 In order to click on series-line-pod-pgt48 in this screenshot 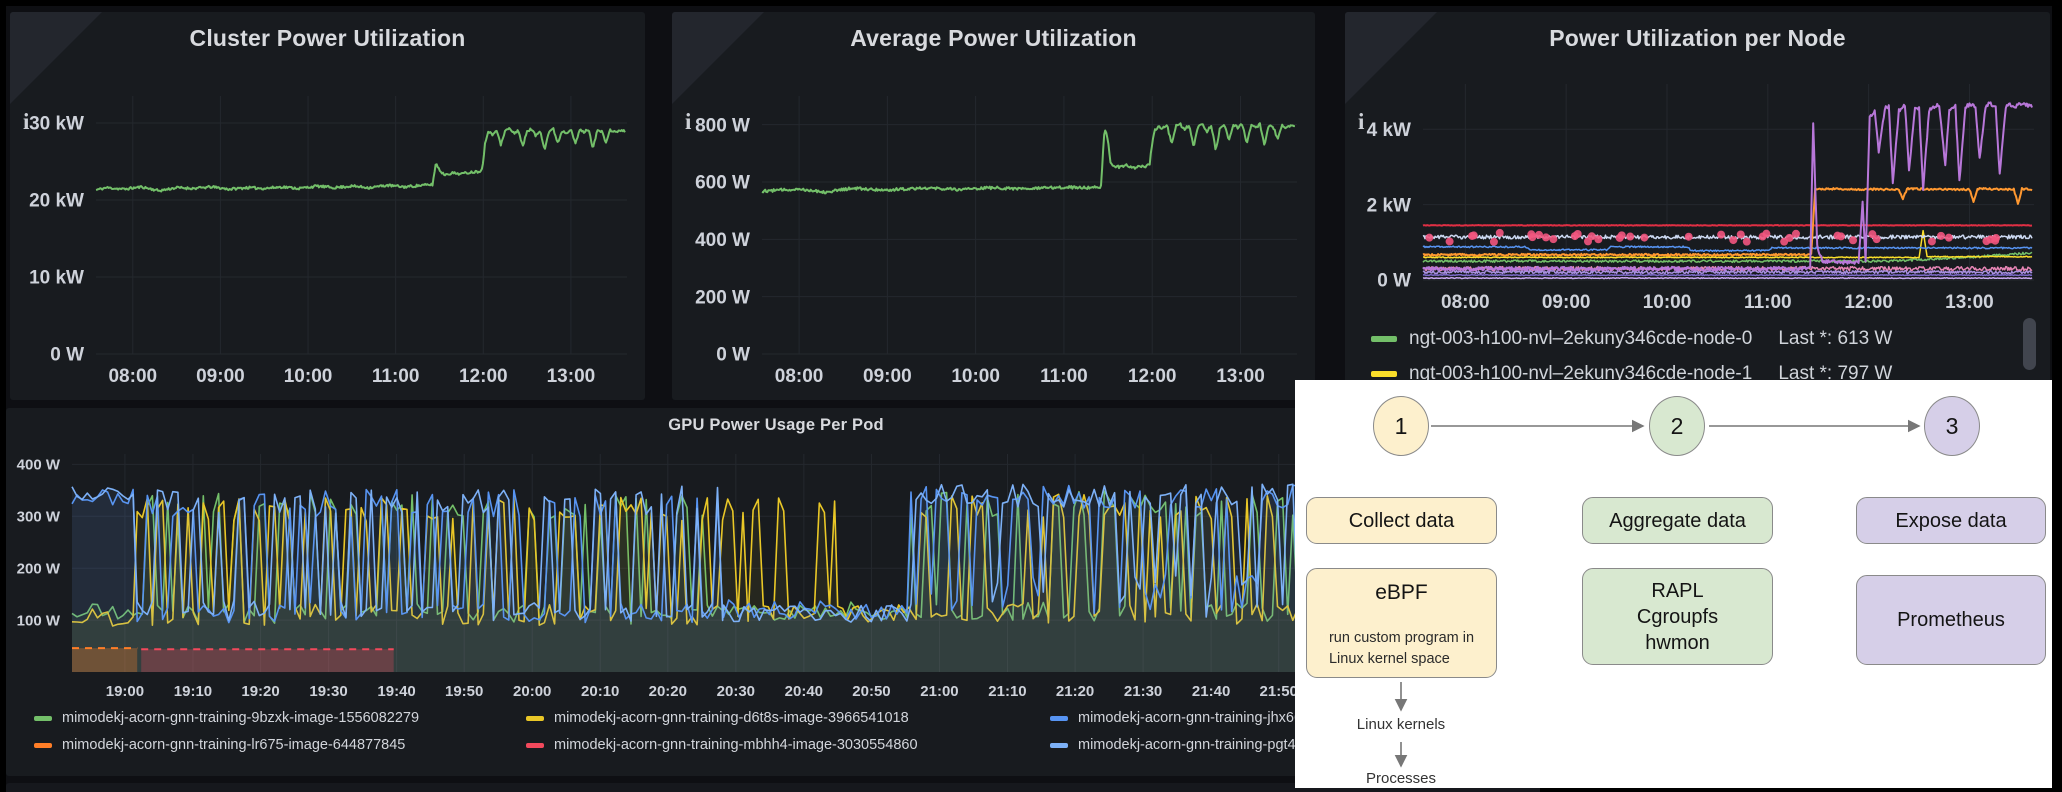, I will do `click(799, 553)`.